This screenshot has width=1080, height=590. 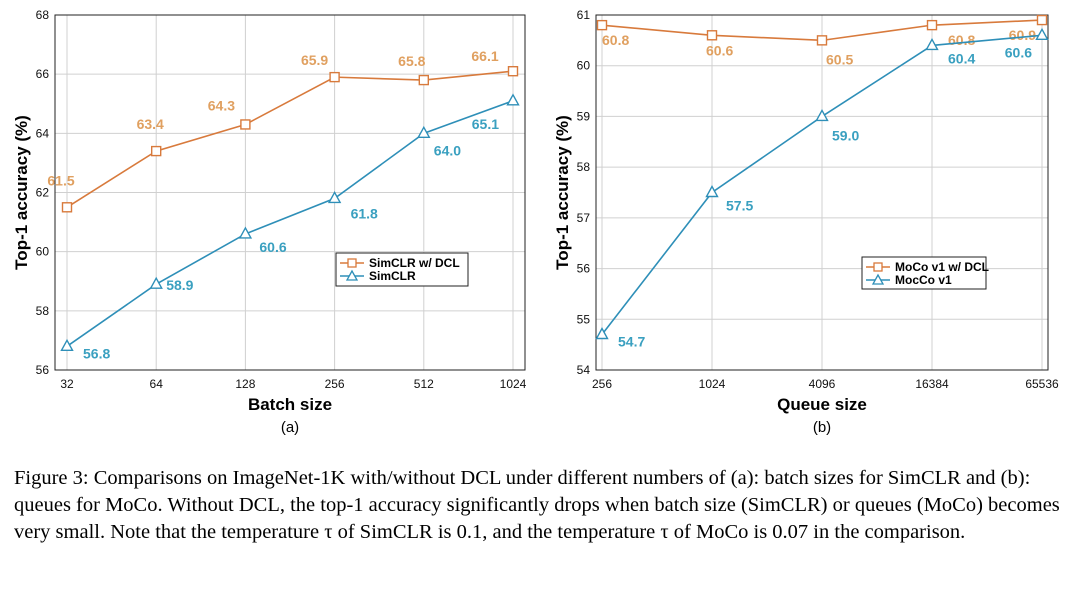 I want to click on data-label: 64.3, so click(x=221, y=105).